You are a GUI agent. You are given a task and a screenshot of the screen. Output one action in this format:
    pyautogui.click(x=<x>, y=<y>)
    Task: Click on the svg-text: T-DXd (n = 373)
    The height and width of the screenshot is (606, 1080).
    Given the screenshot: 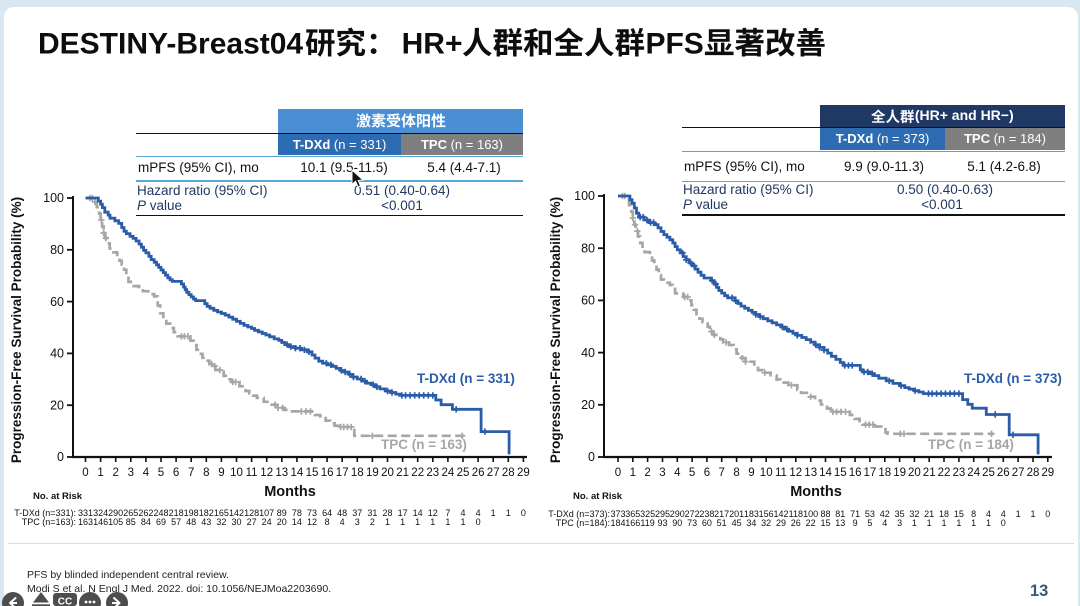 What is the action you would take?
    pyautogui.click(x=1013, y=378)
    